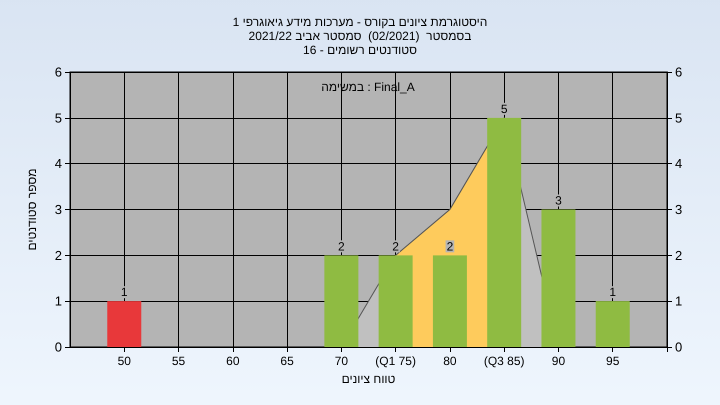 This screenshot has width=720, height=405. Describe the element at coordinates (678, 164) in the screenshot. I see `y2-tick-label: 4` at that location.